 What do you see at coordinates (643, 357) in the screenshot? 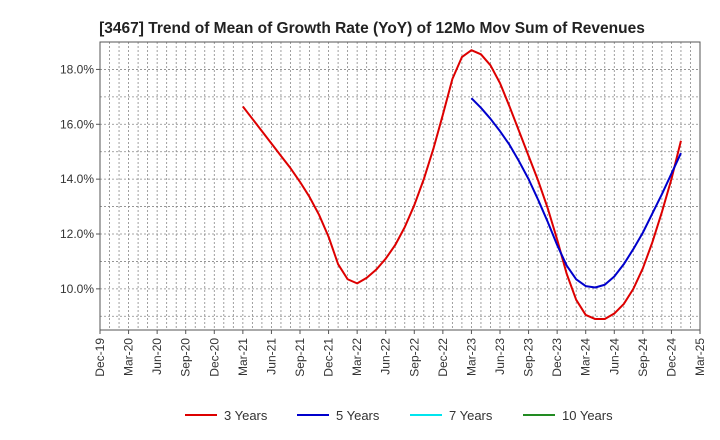
I see `x-tick-label: Sep-24` at bounding box center [643, 357].